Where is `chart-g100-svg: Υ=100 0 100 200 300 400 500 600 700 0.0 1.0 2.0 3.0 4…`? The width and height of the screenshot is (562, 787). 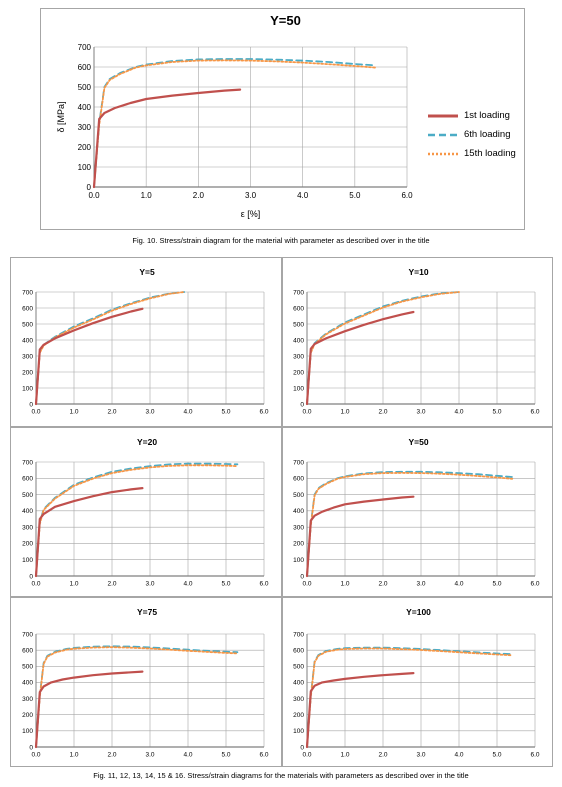 chart-g100-svg: Υ=100 0 100 200 300 400 500 600 700 0.0 1.0 2.0 3.0 4… is located at coordinates (416, 683).